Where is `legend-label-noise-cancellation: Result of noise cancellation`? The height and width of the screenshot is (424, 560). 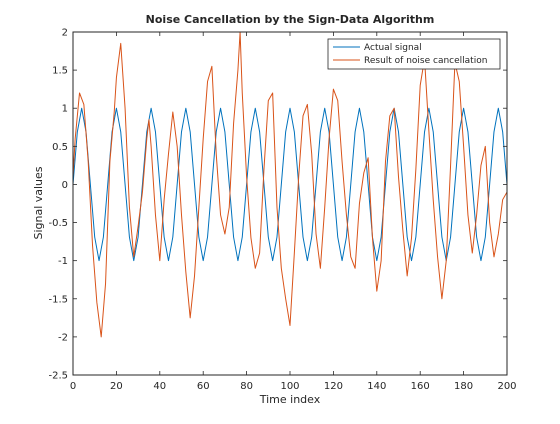
legend-label-noise-cancellation: Result of noise cancellation is located at coordinates (425, 61).